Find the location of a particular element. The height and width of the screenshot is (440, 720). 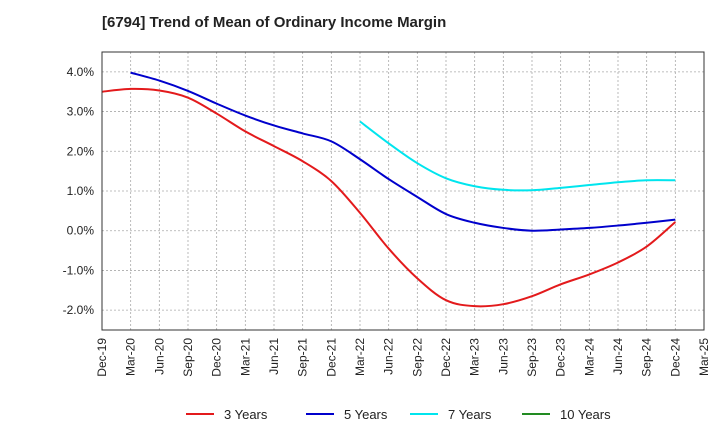

y-tick-label: 1.0% is located at coordinates (81, 191).